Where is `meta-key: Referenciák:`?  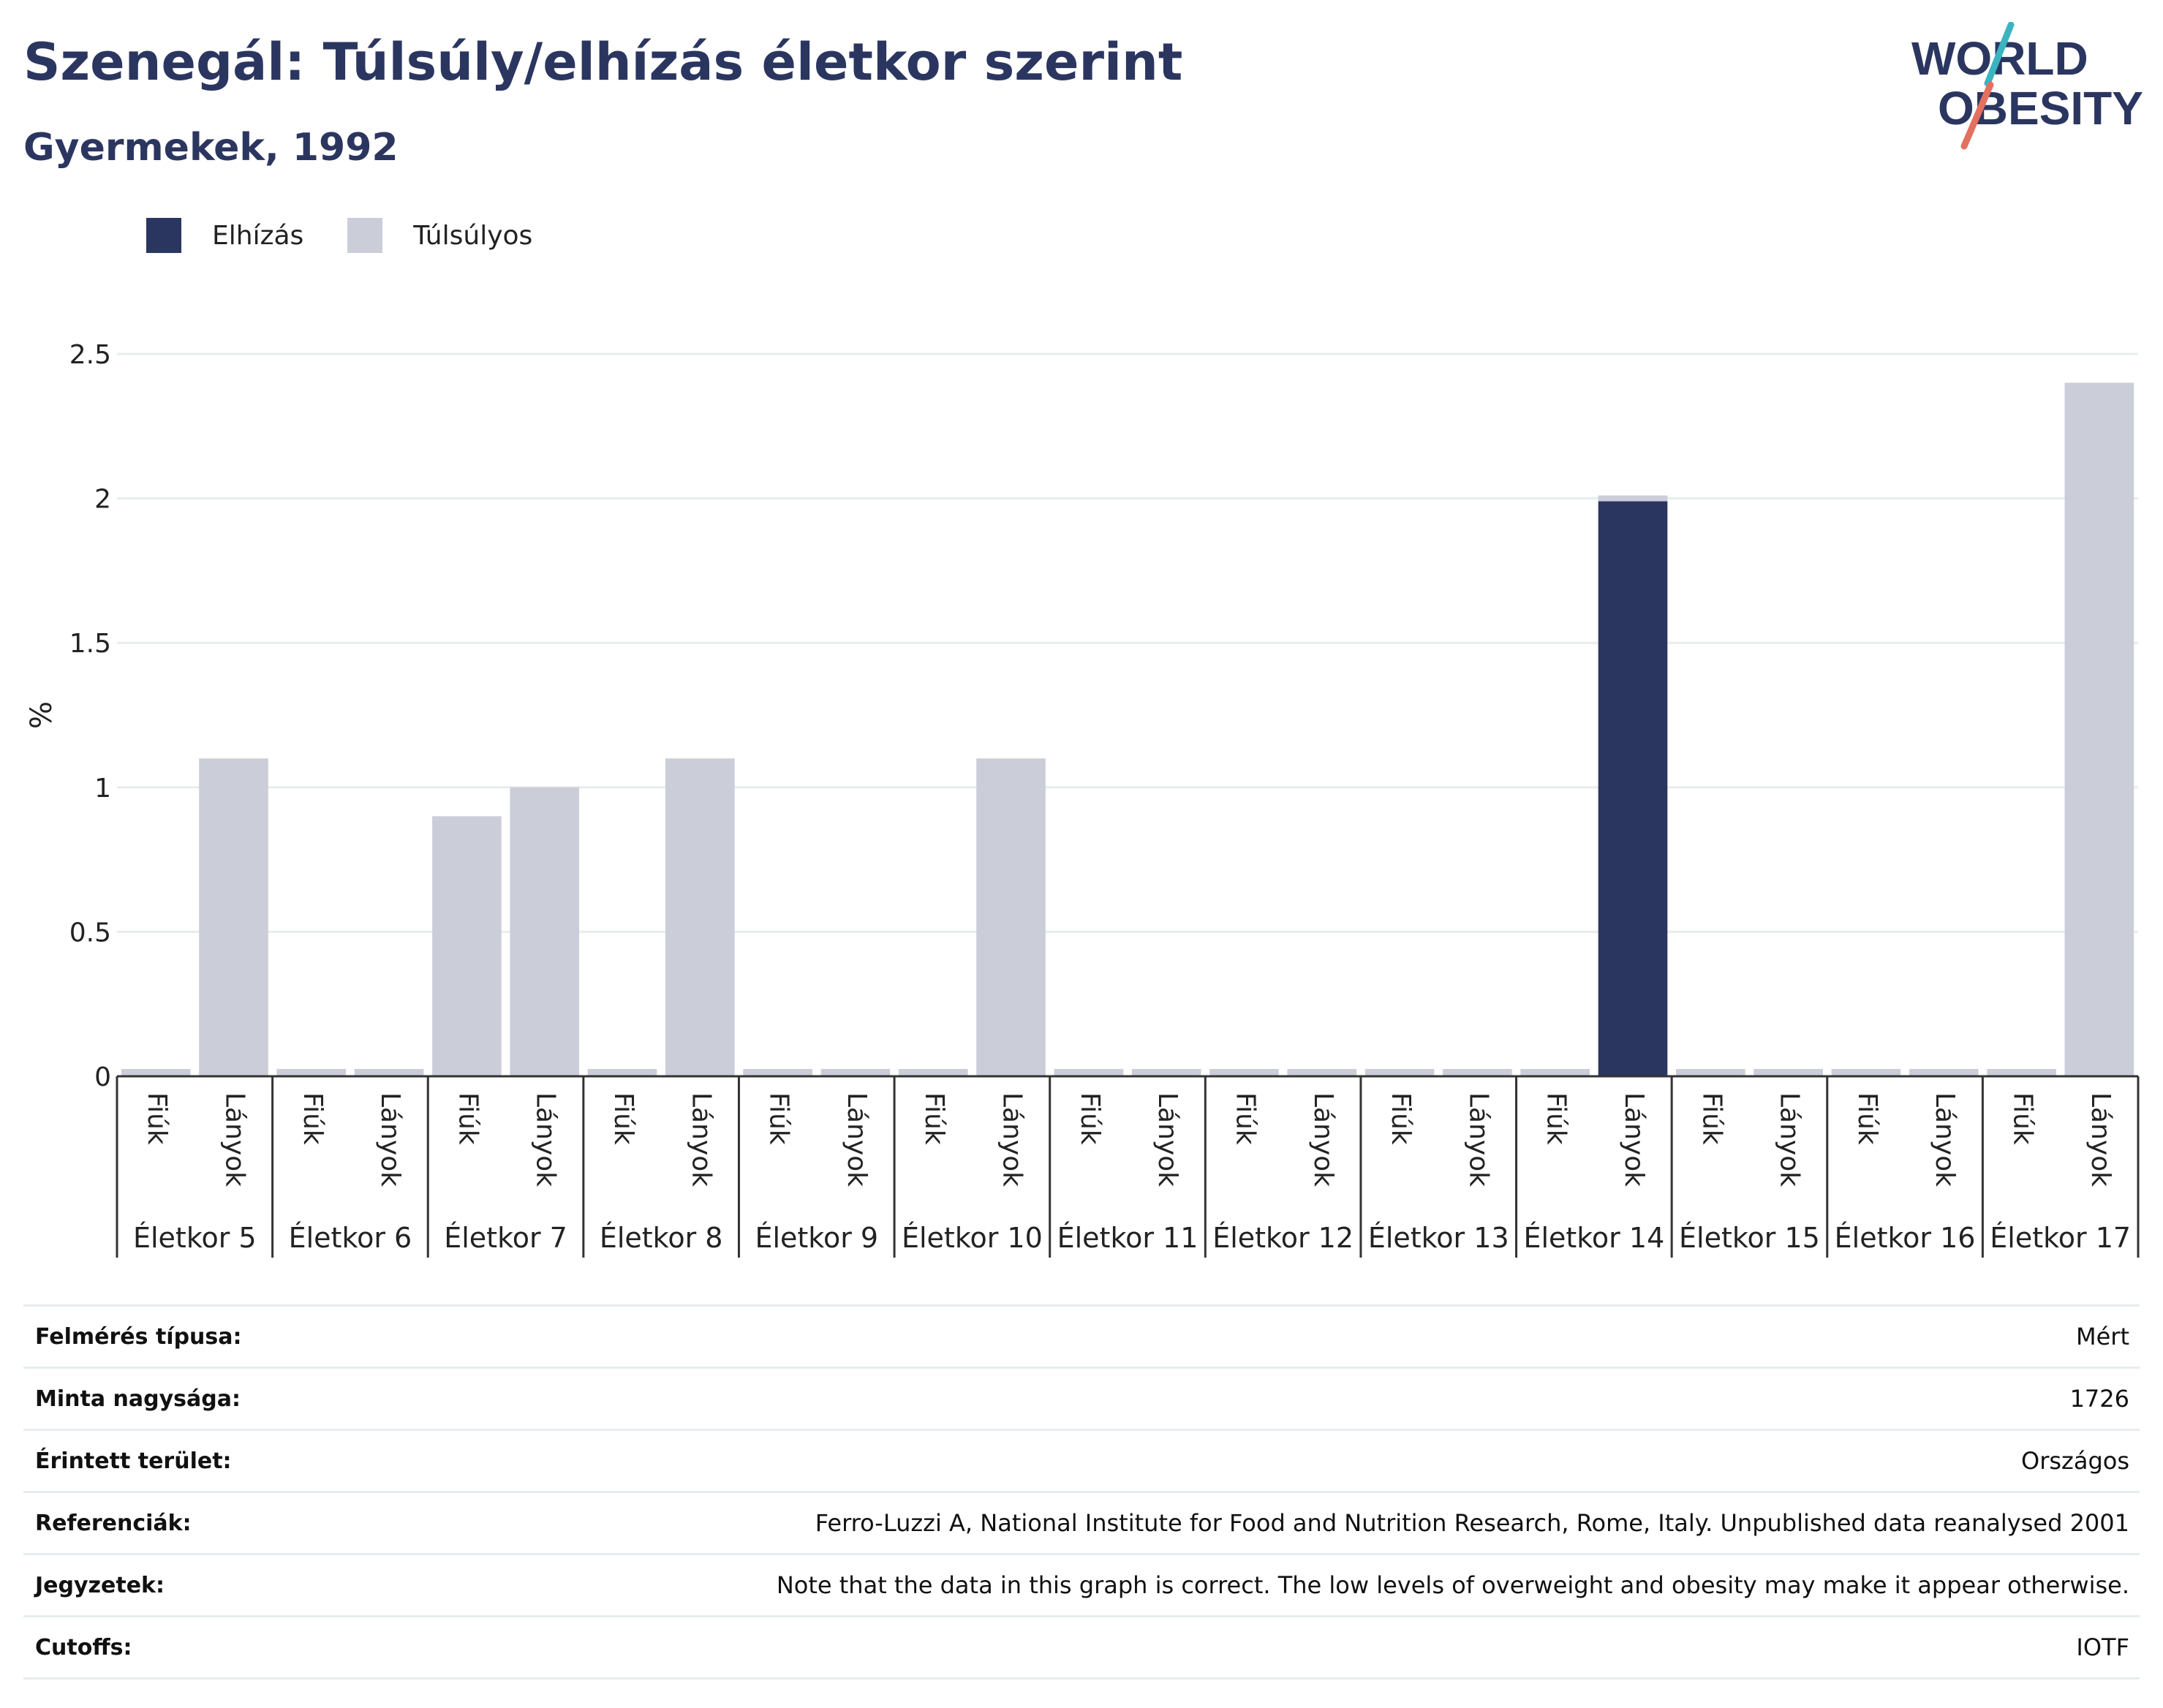 meta-key: Referenciák: is located at coordinates (114, 1523).